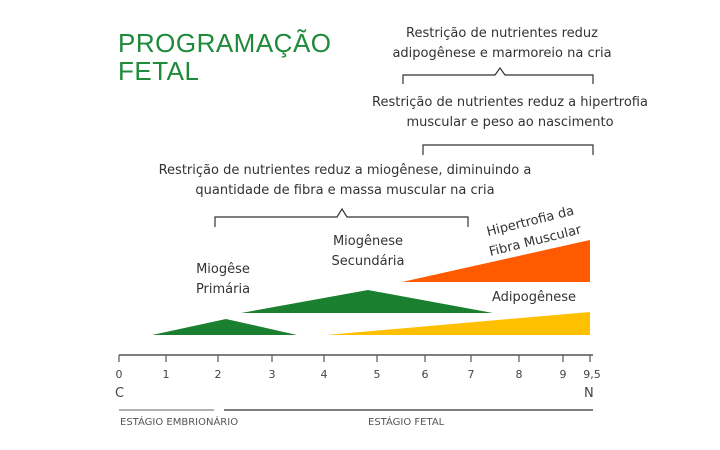  I want to click on shape-fiber-hypertrophy, so click(496, 261).